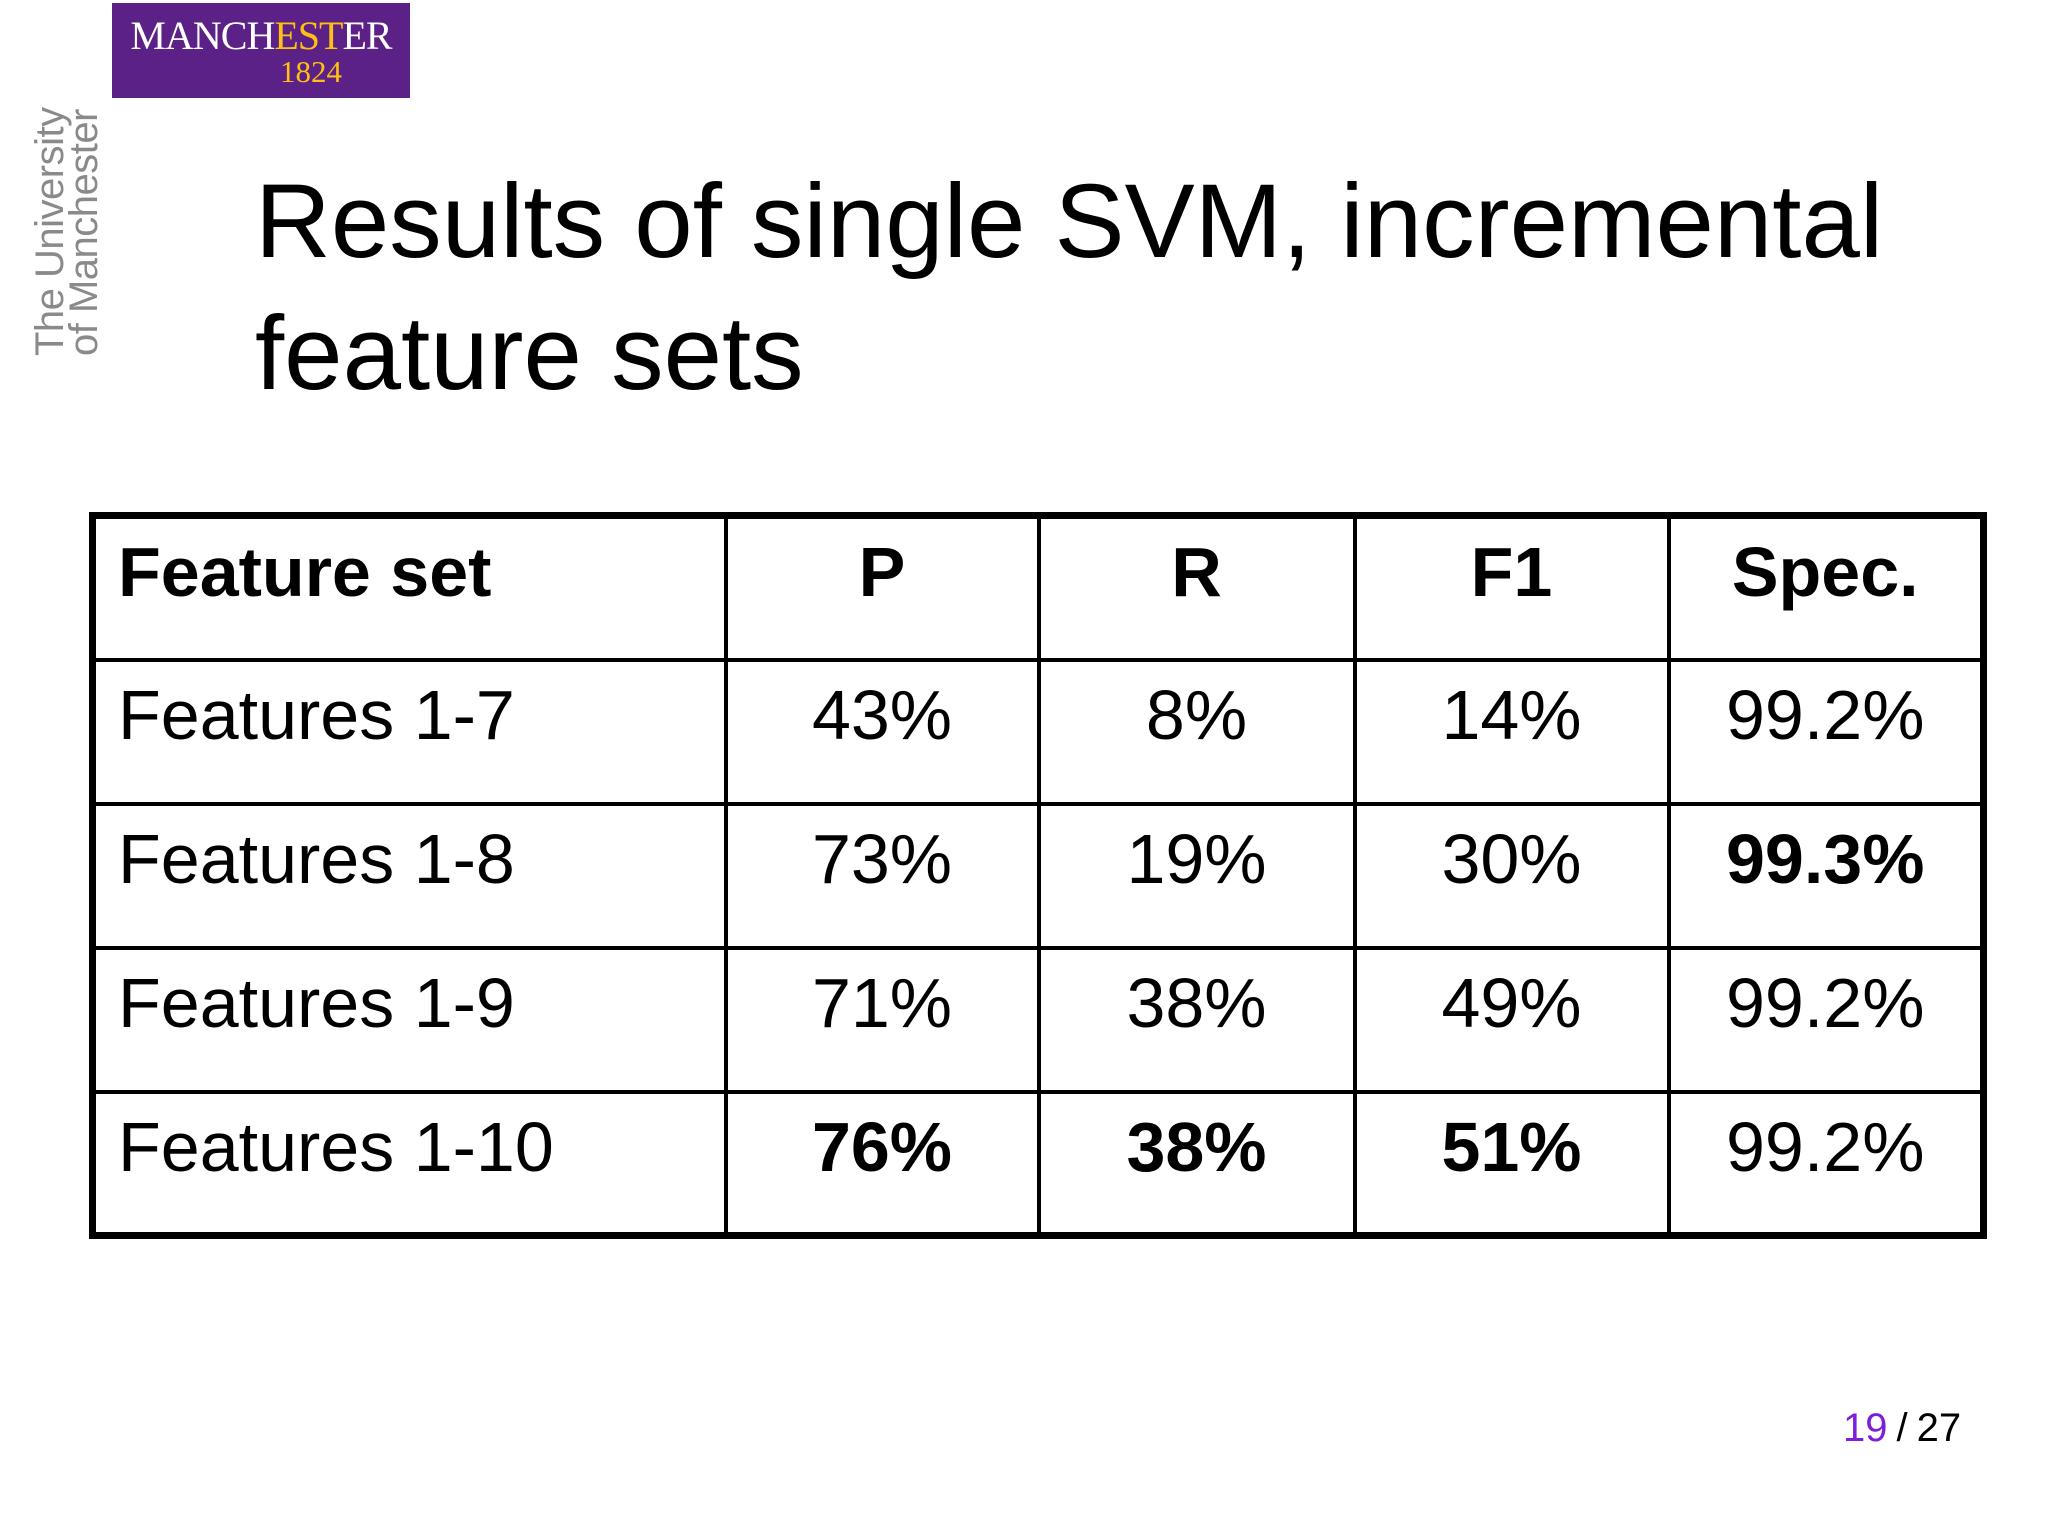 The height and width of the screenshot is (1536, 2048). I want to click on table-cell: Features 1-10, so click(409, 1163).